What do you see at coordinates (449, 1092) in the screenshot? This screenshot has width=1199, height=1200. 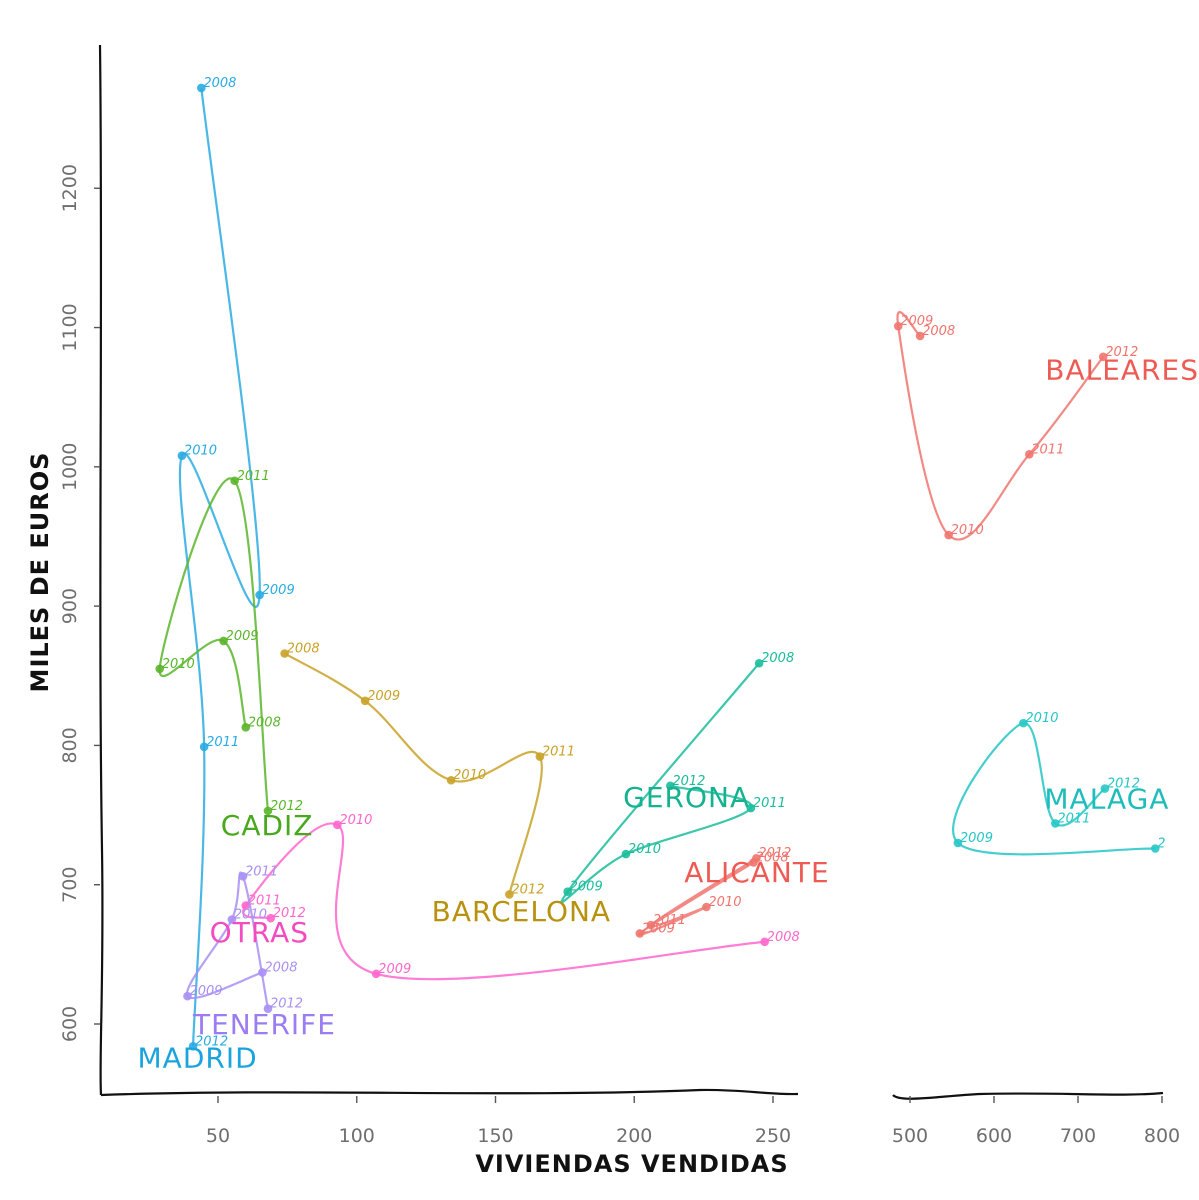 I see `x-axis-line-left` at bounding box center [449, 1092].